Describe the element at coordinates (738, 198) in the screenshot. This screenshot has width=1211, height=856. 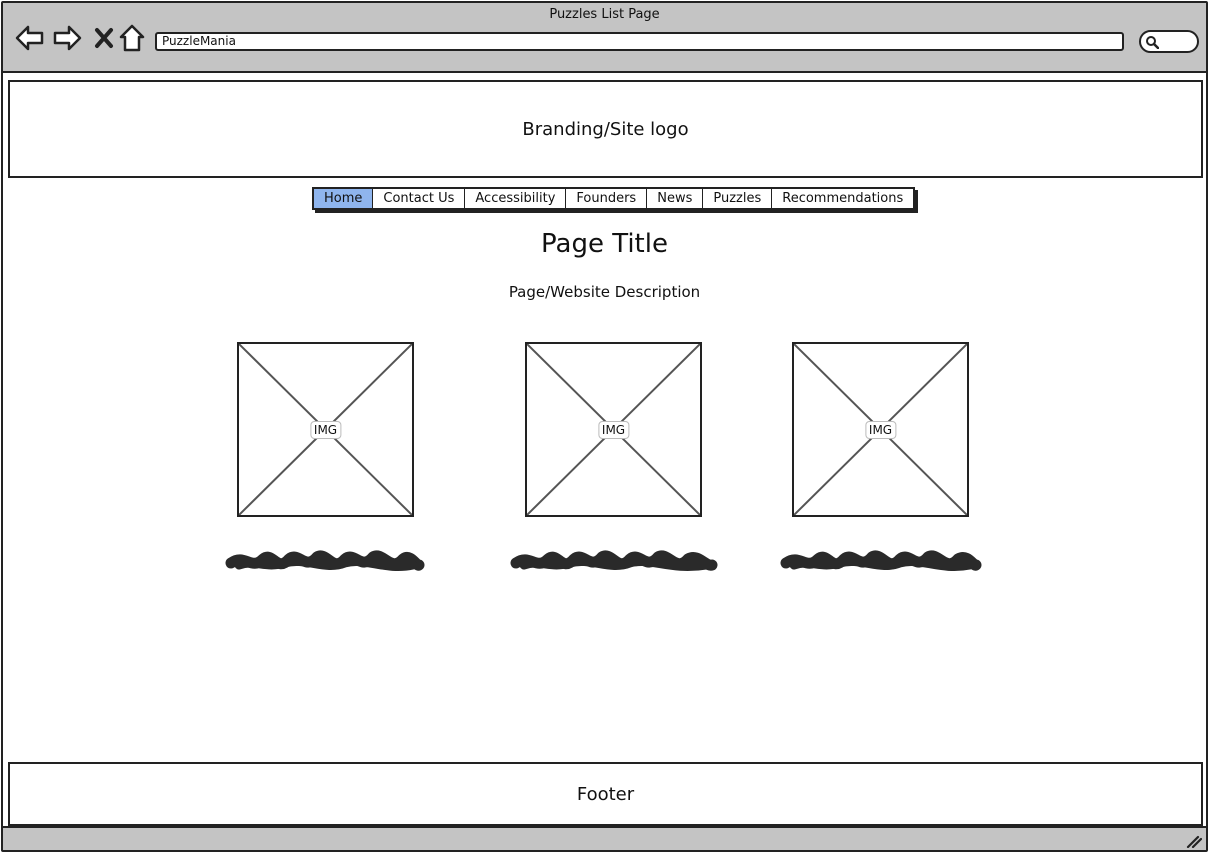
I see `tab-puzzles: Puzzles` at that location.